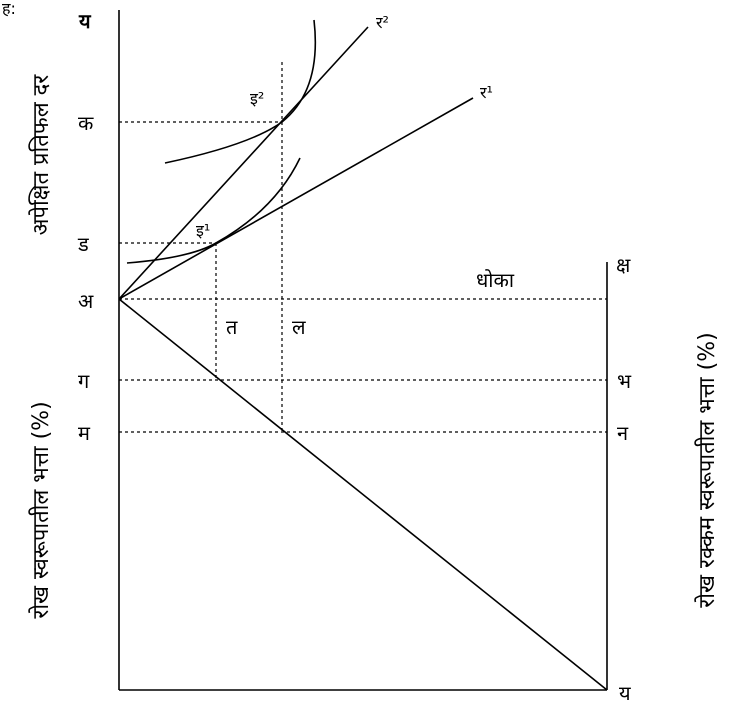 The height and width of the screenshot is (703, 738). I want to click on vertical-label-left-top: अपेक्षित प्रतिफल दर, so click(41, 155).